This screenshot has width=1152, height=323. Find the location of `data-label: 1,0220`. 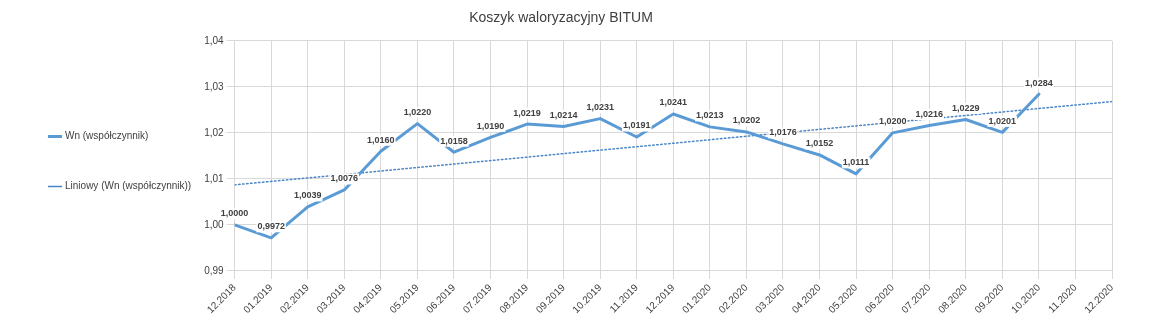

data-label: 1,0220 is located at coordinates (417, 112).